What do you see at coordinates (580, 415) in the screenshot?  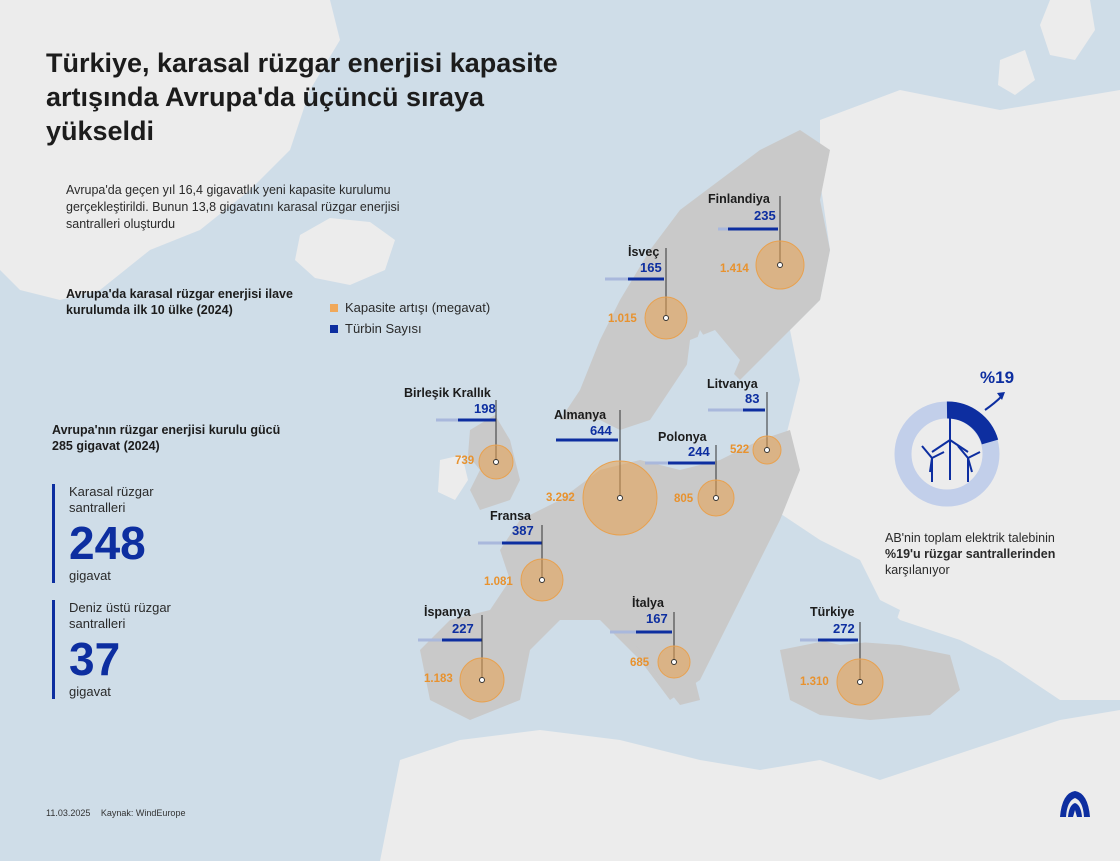 I see `country-name-almanya: Almanya` at bounding box center [580, 415].